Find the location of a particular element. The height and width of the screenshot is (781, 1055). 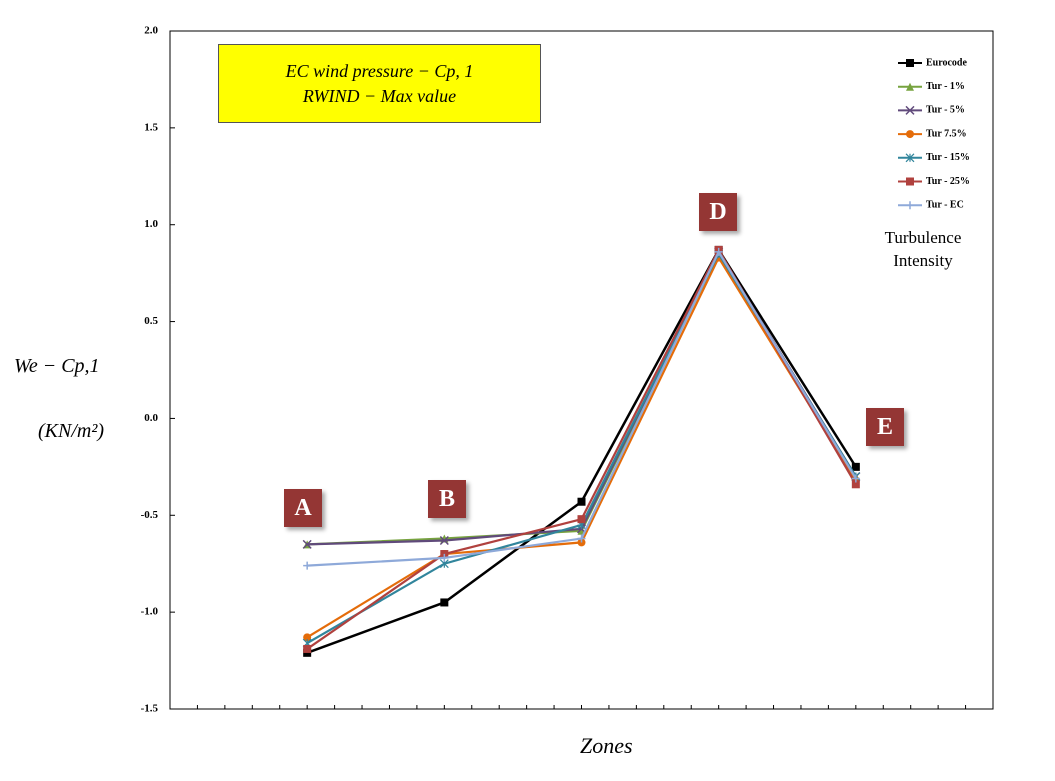

y-tick-label: -1.5 is located at coordinates (150, 709).